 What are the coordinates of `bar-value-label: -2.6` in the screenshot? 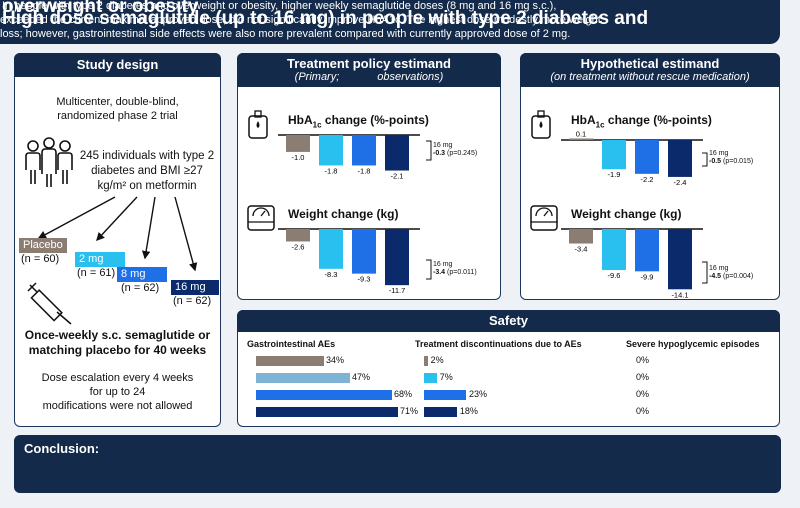 It's located at (298, 246).